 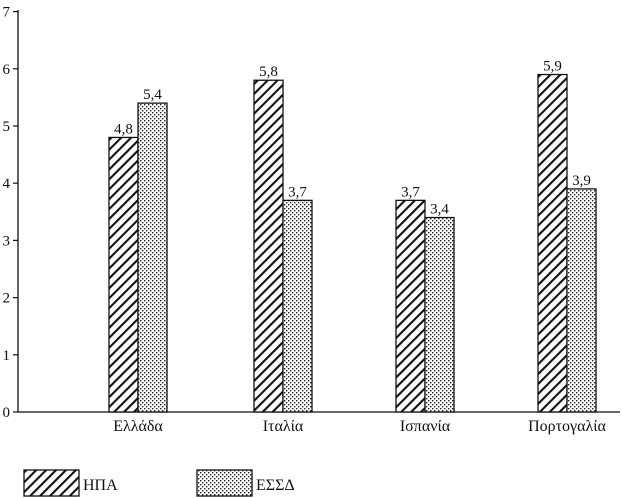 What do you see at coordinates (7, 13) in the screenshot?
I see `y-tick-label: 7` at bounding box center [7, 13].